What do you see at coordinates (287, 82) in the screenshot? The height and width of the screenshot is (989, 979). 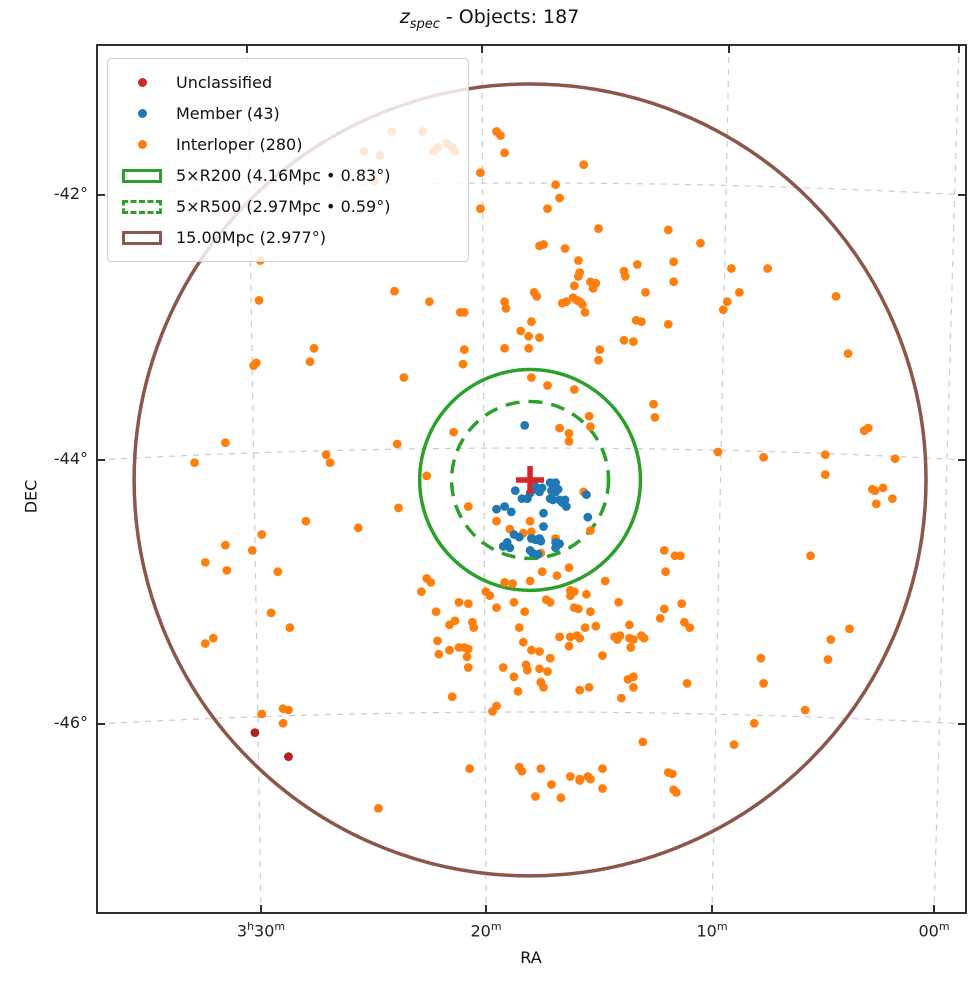 I see `legend-item: Unclassified` at bounding box center [287, 82].